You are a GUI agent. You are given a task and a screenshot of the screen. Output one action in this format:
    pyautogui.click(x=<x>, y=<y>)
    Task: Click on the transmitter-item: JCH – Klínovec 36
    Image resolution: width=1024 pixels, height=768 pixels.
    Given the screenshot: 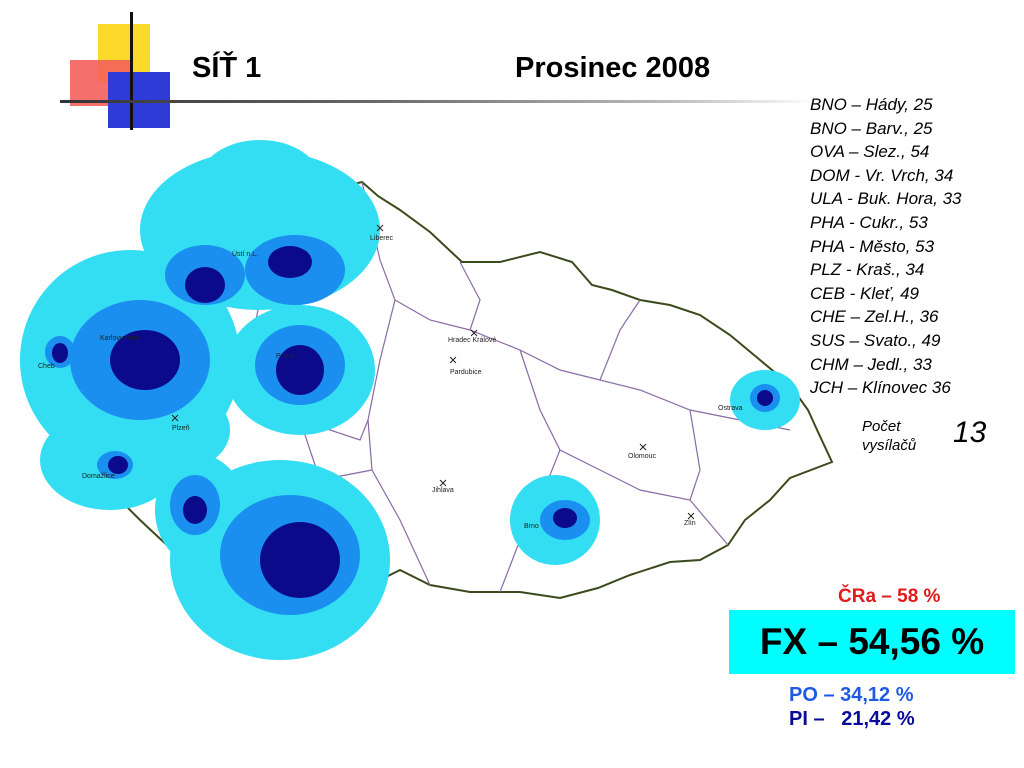 What is the action you would take?
    pyautogui.click(x=880, y=388)
    